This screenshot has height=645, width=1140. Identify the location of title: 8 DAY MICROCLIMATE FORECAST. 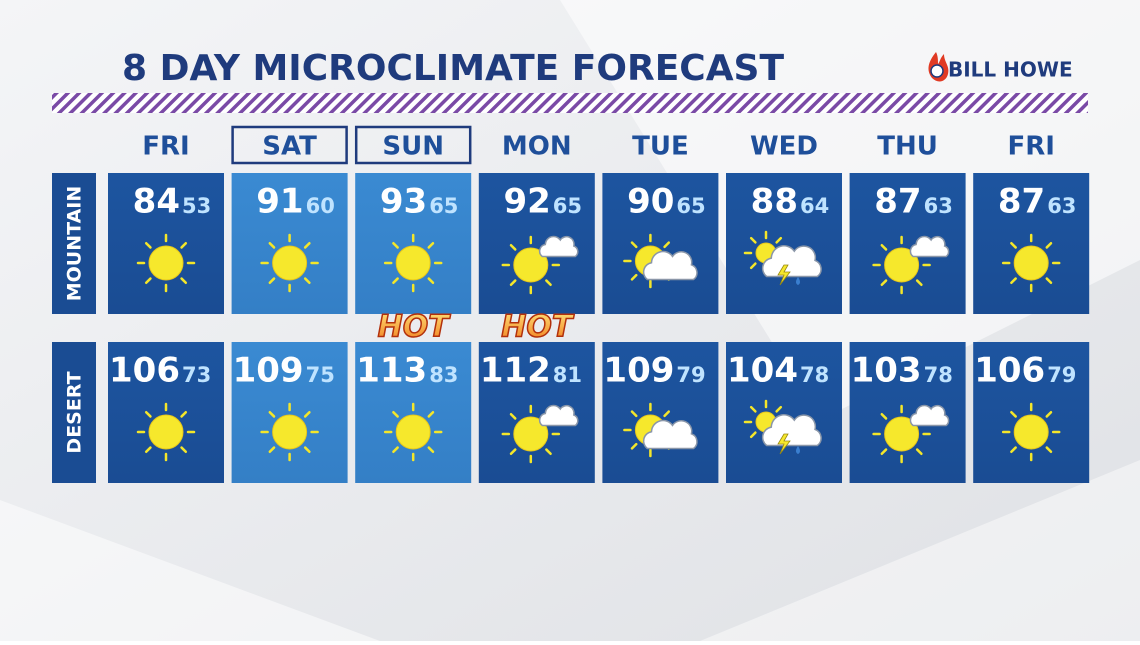
(453, 68).